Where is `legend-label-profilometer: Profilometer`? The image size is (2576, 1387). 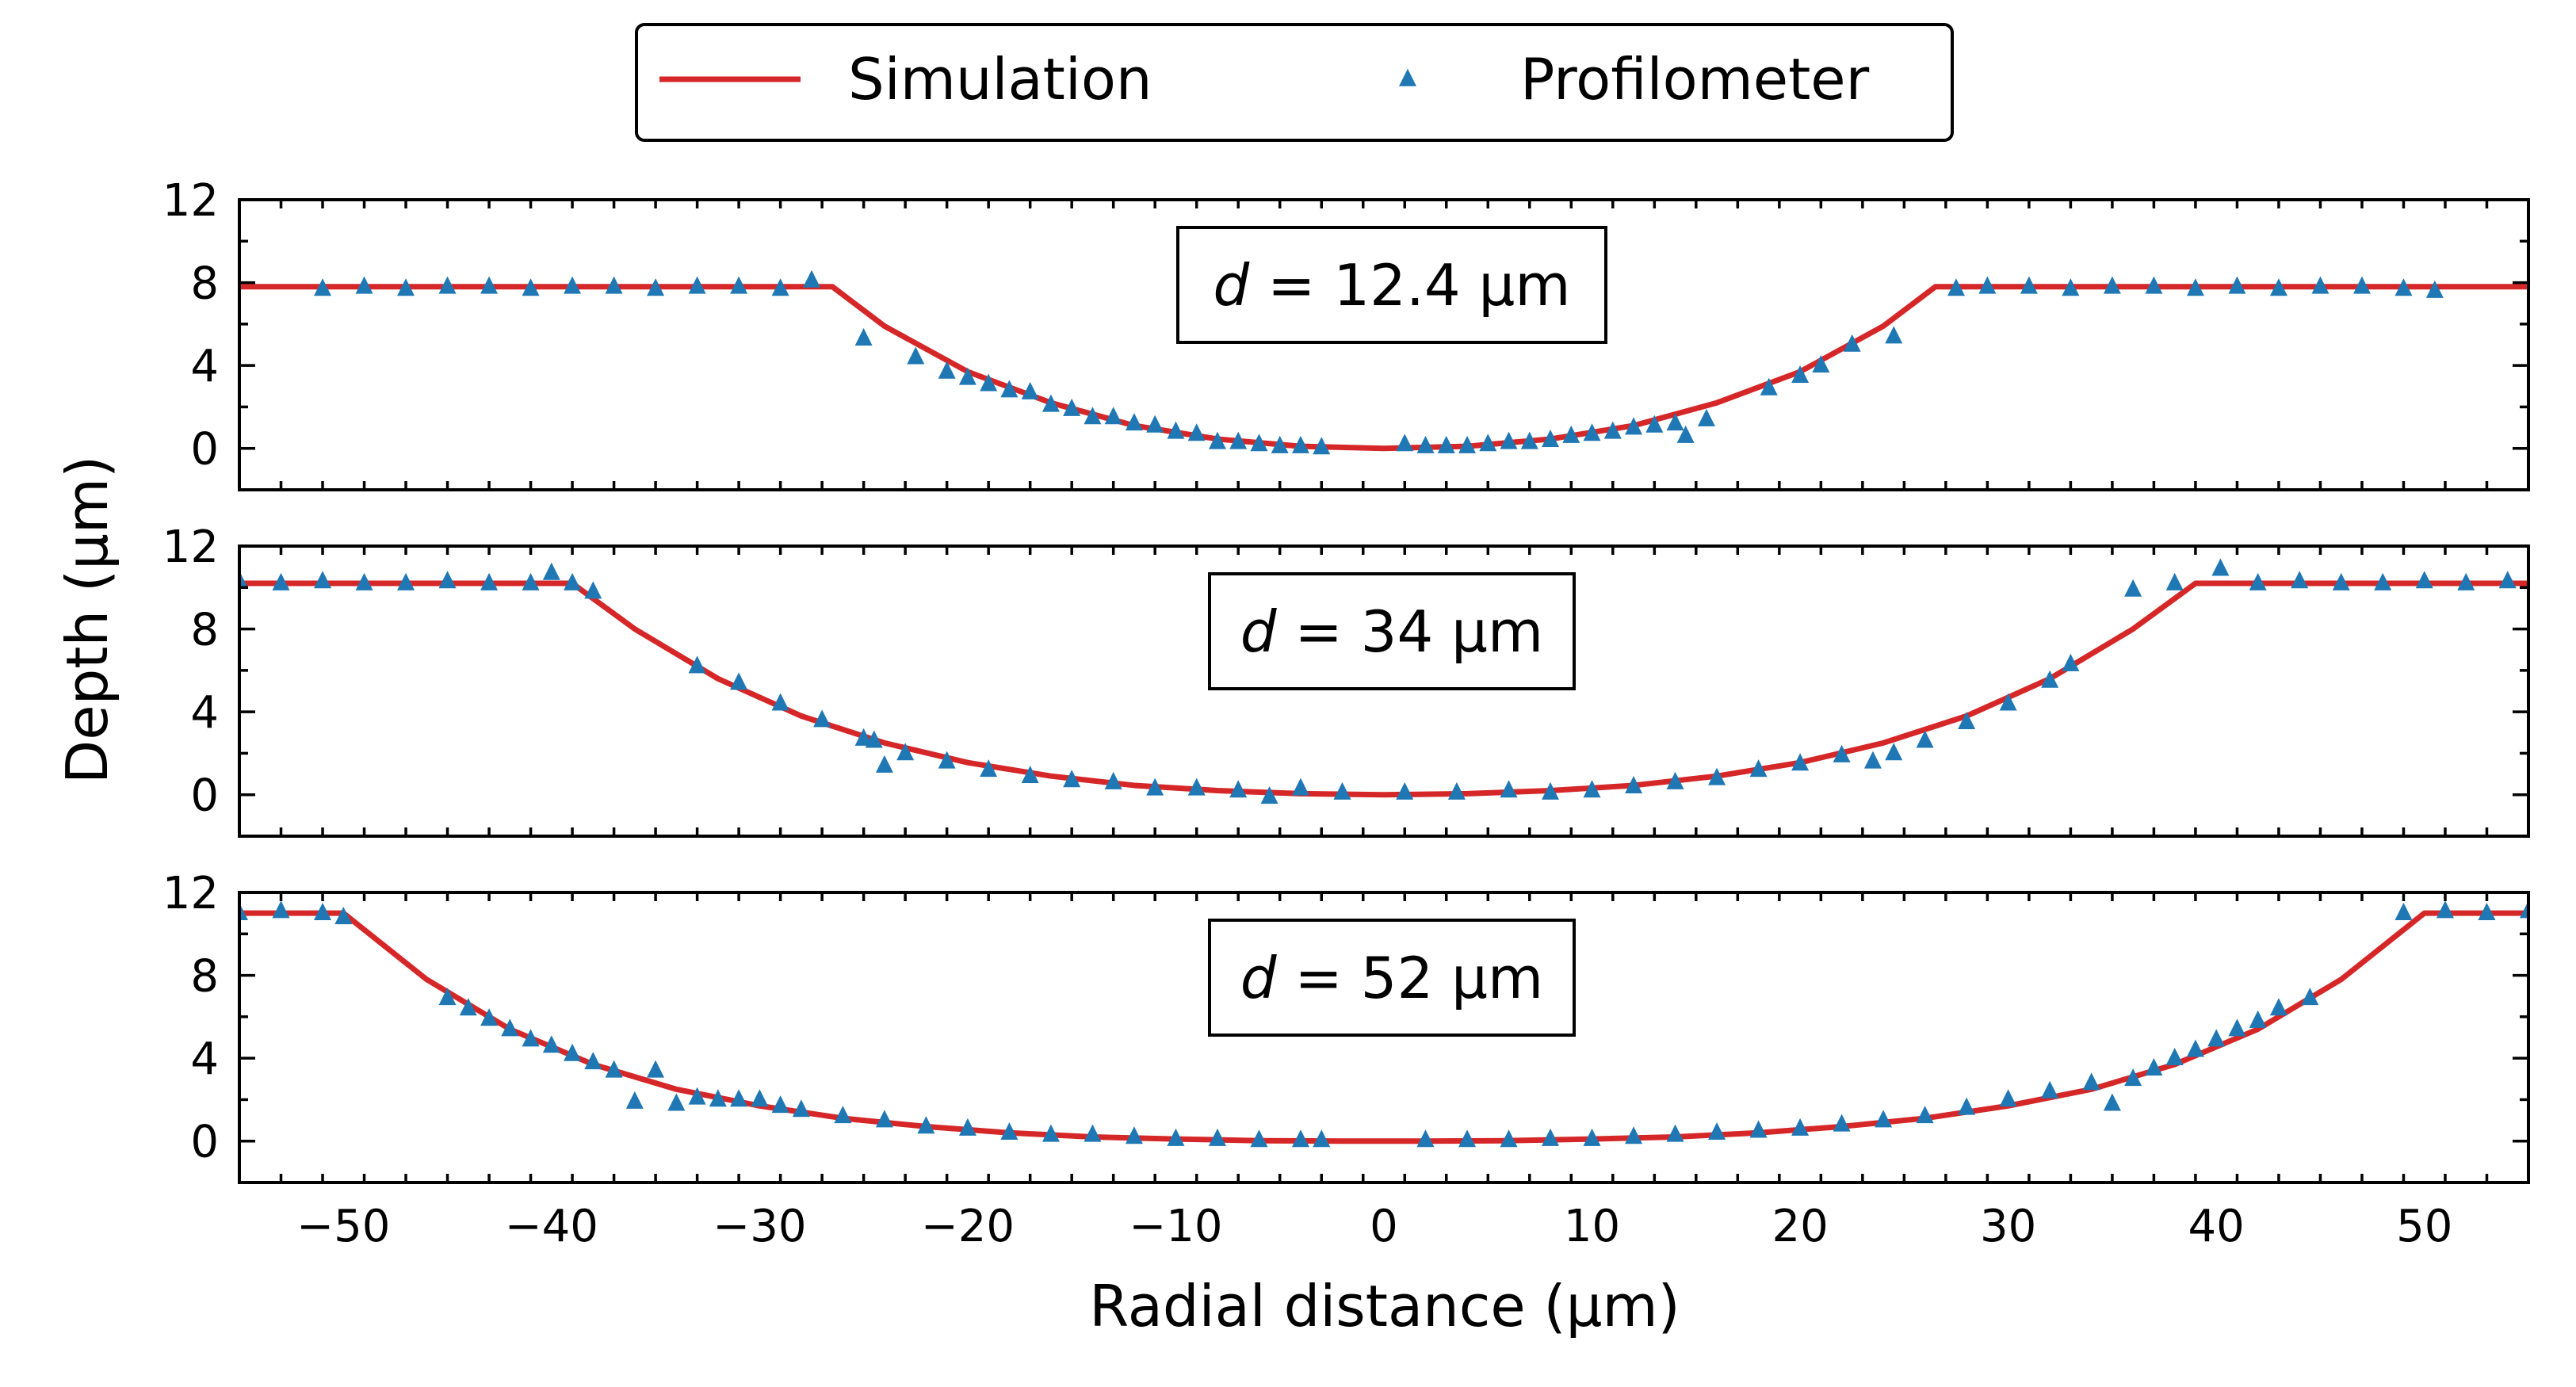 legend-label-profilometer: Profilometer is located at coordinates (1695, 79).